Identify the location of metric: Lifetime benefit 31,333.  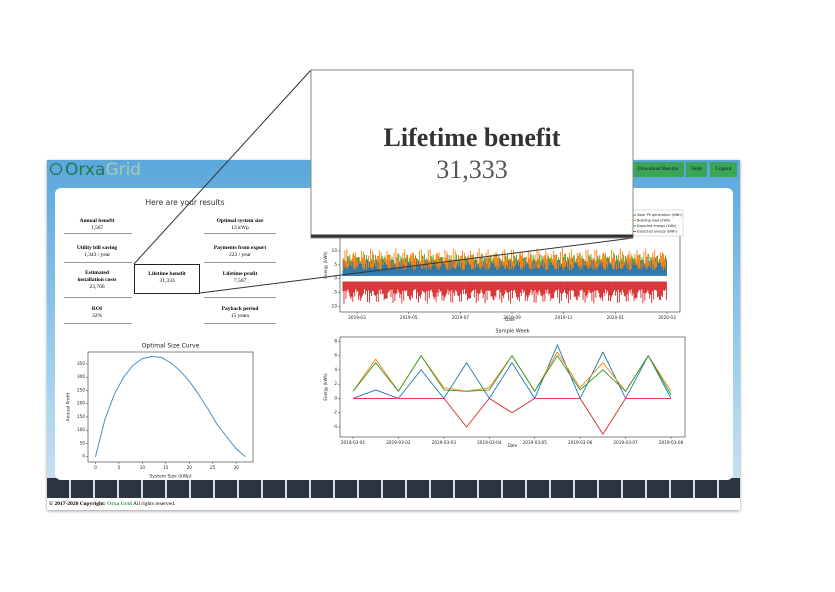
(167, 278).